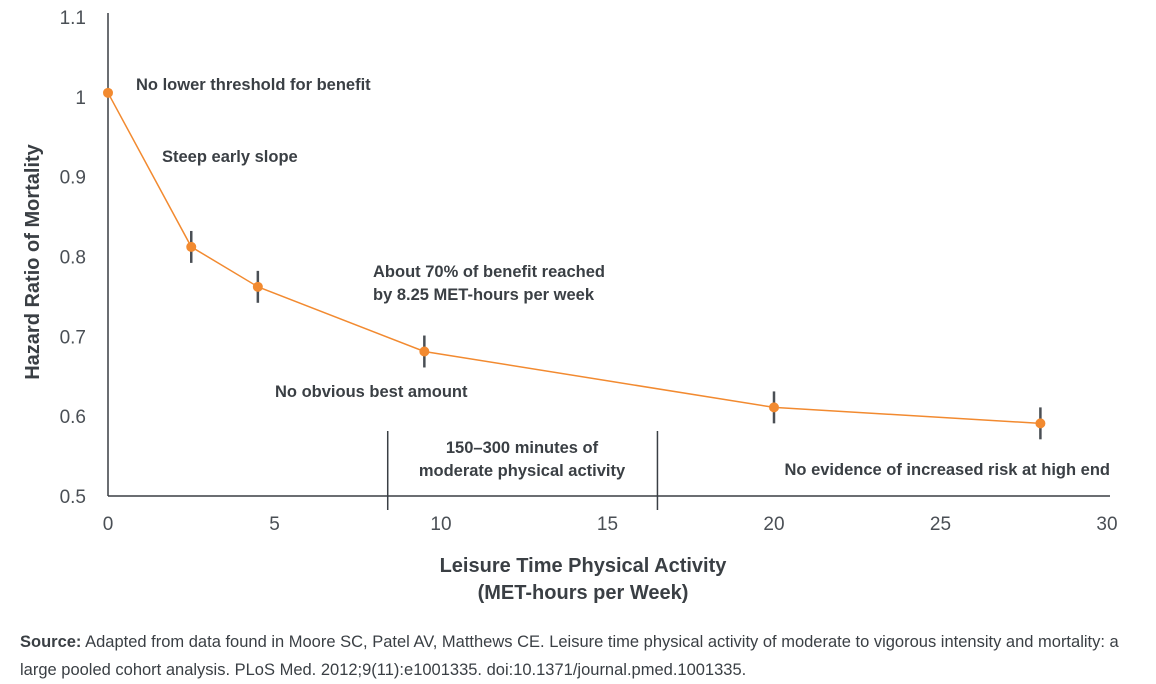 The width and height of the screenshot is (1156, 684). Describe the element at coordinates (73, 417) in the screenshot. I see `y-tick-label: 0.6` at that location.